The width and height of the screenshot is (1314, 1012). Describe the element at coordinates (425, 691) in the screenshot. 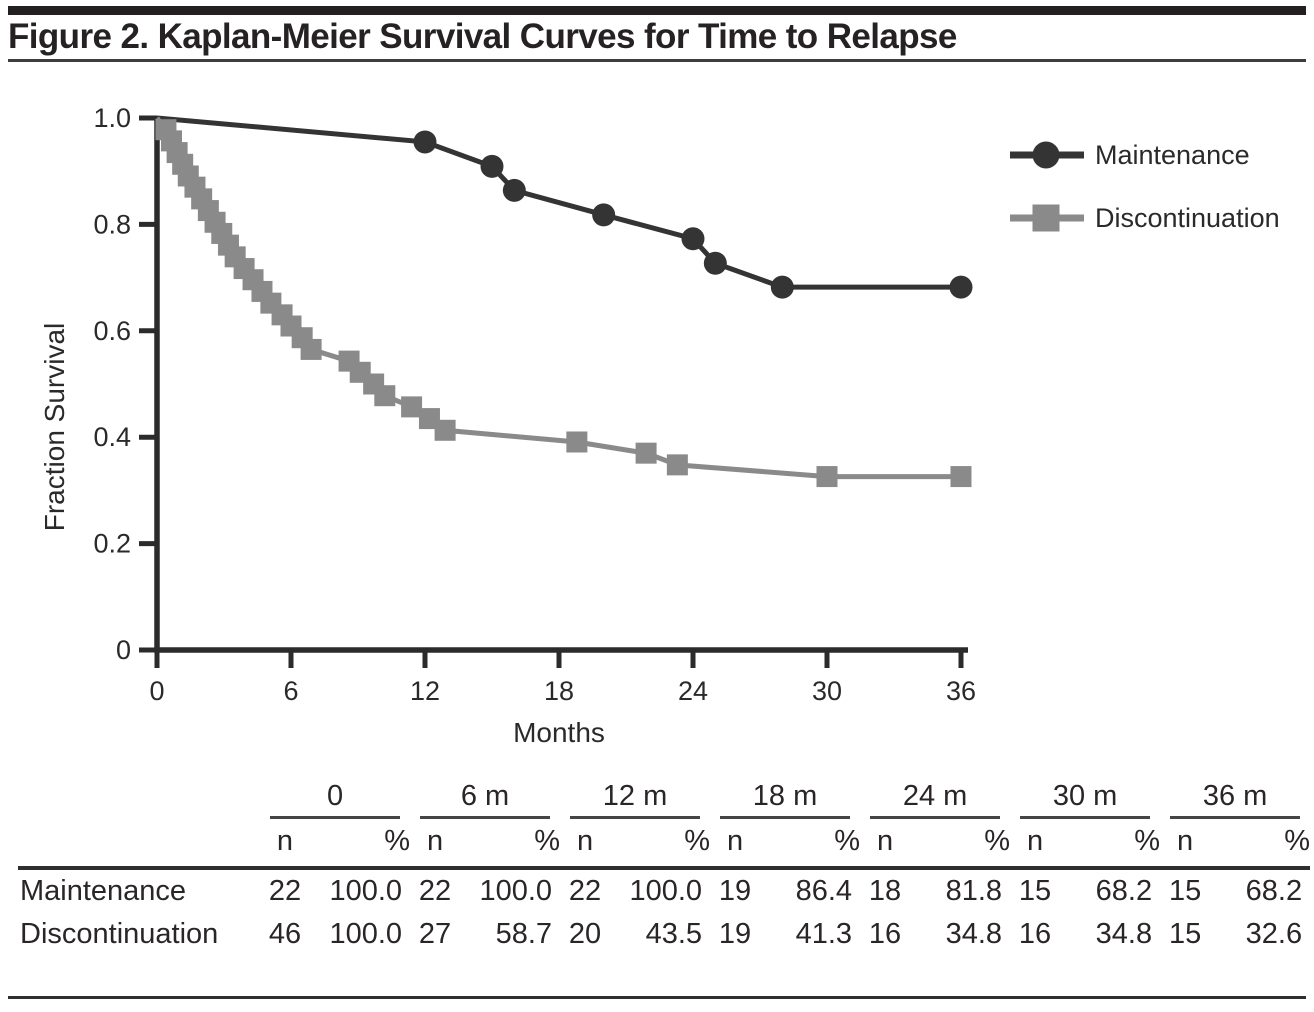

I see `x-tick-label: 12` at that location.